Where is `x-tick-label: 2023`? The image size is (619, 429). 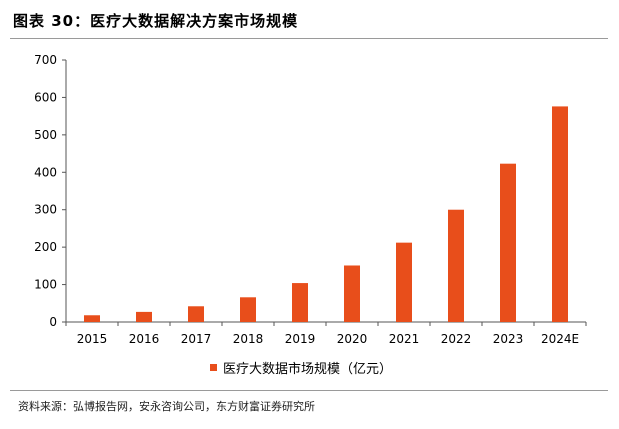
x-tick-label: 2023 is located at coordinates (508, 339).